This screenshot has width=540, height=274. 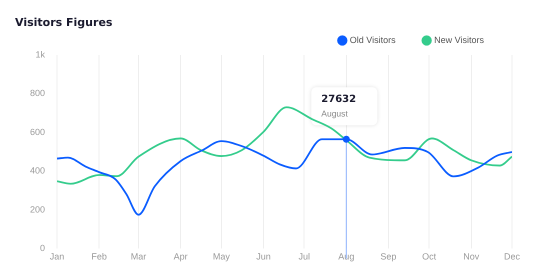 I want to click on x-tick-label: Feb, so click(x=99, y=256).